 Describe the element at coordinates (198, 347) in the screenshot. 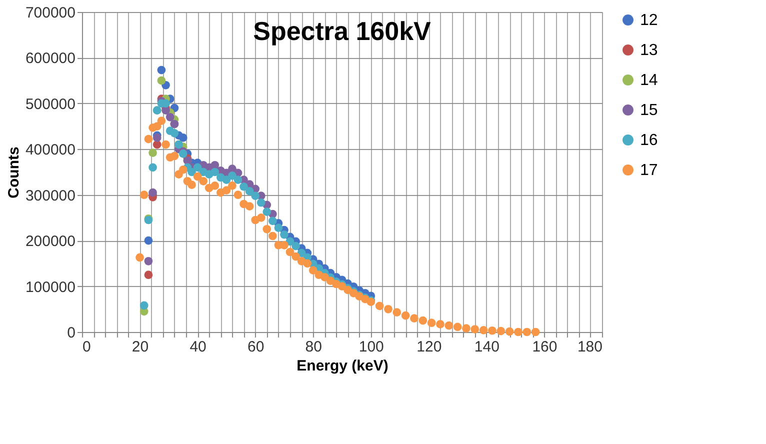

I see `x-tick-label: 40` at that location.